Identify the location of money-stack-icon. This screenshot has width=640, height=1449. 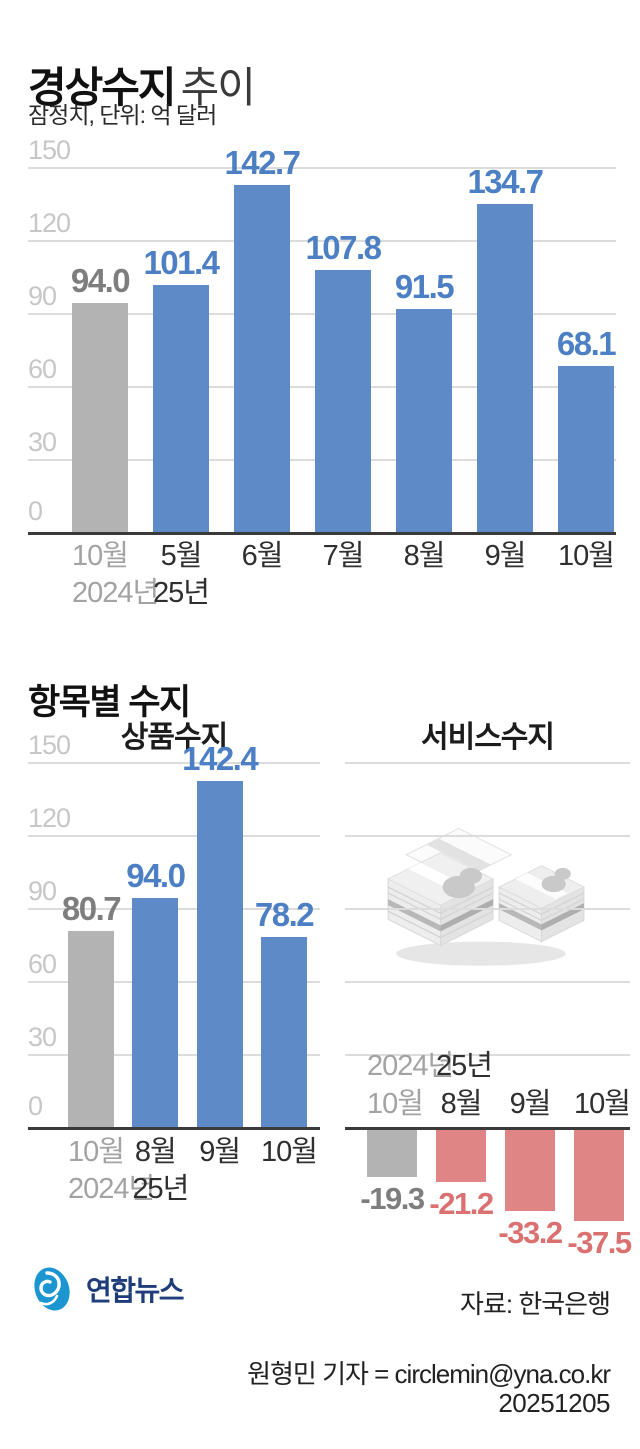
(486, 896).